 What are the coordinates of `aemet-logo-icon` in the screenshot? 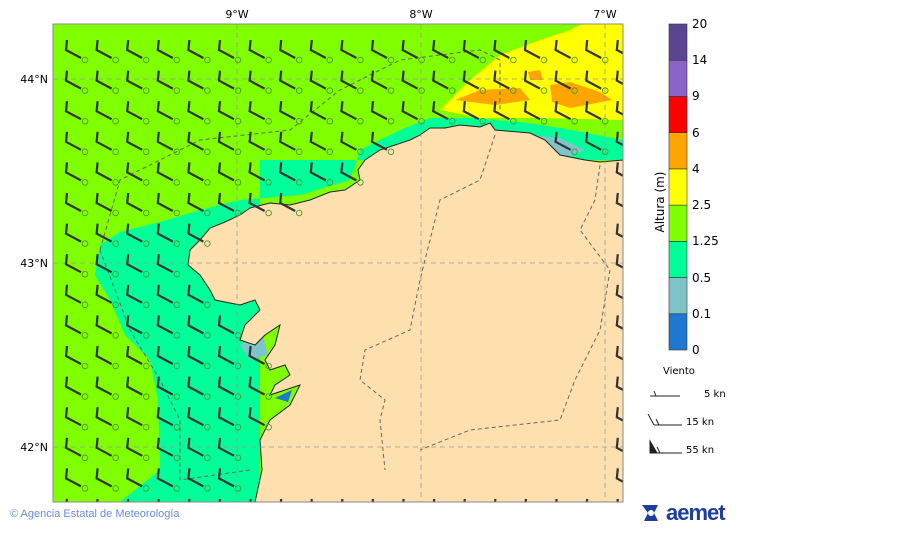 It's located at (650, 513).